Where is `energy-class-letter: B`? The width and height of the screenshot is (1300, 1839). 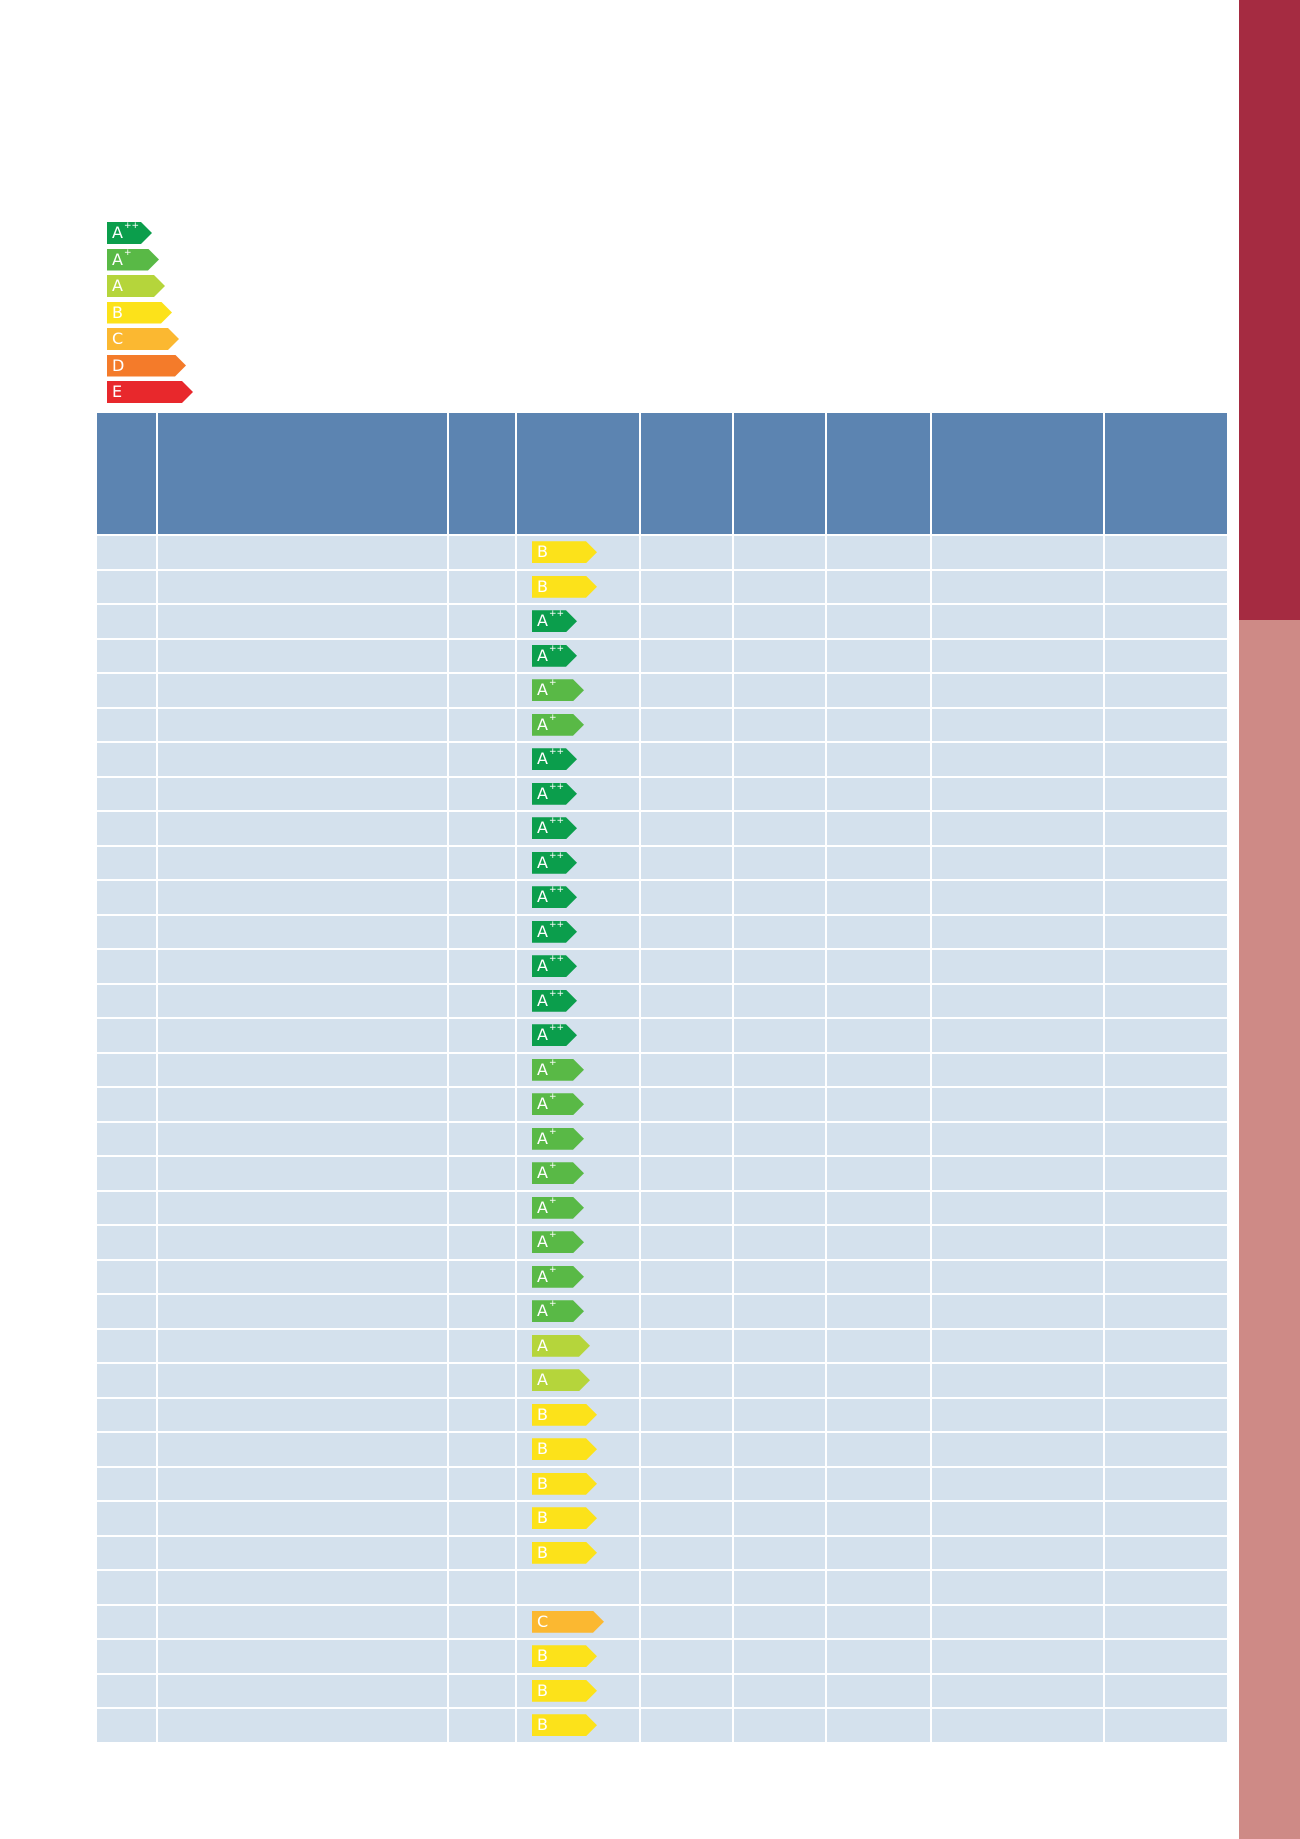 energy-class-letter: B is located at coordinates (117, 312).